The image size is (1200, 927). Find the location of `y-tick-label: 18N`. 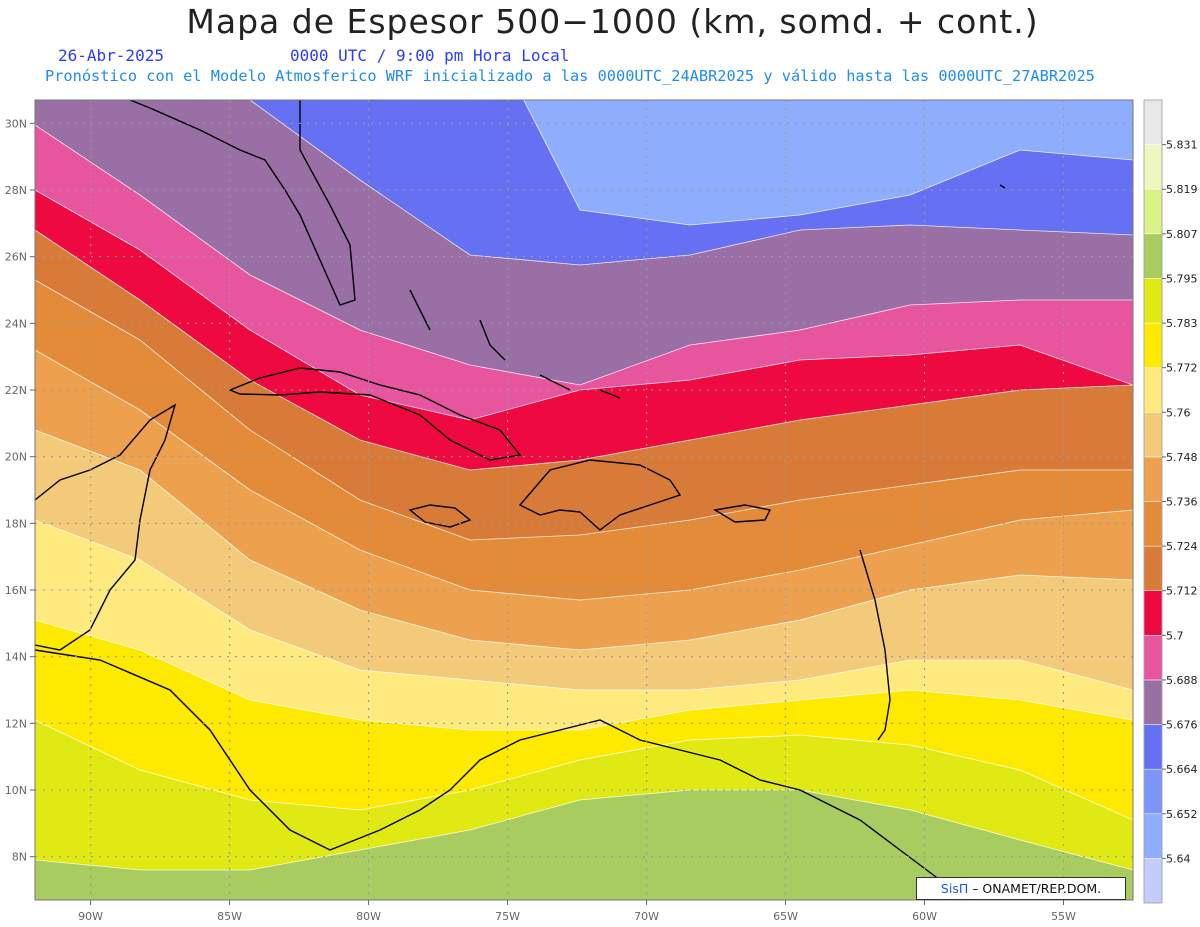

y-tick-label: 18N is located at coordinates (16, 523).